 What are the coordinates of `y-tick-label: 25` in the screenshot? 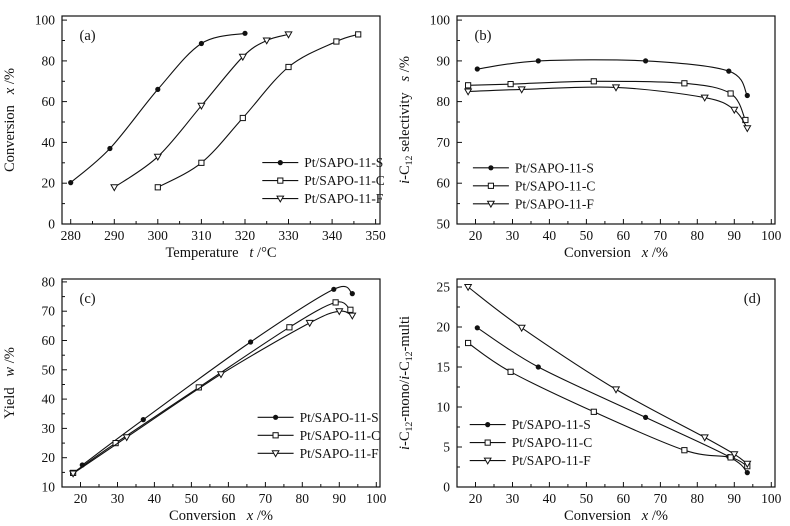 It's located at (444, 287).